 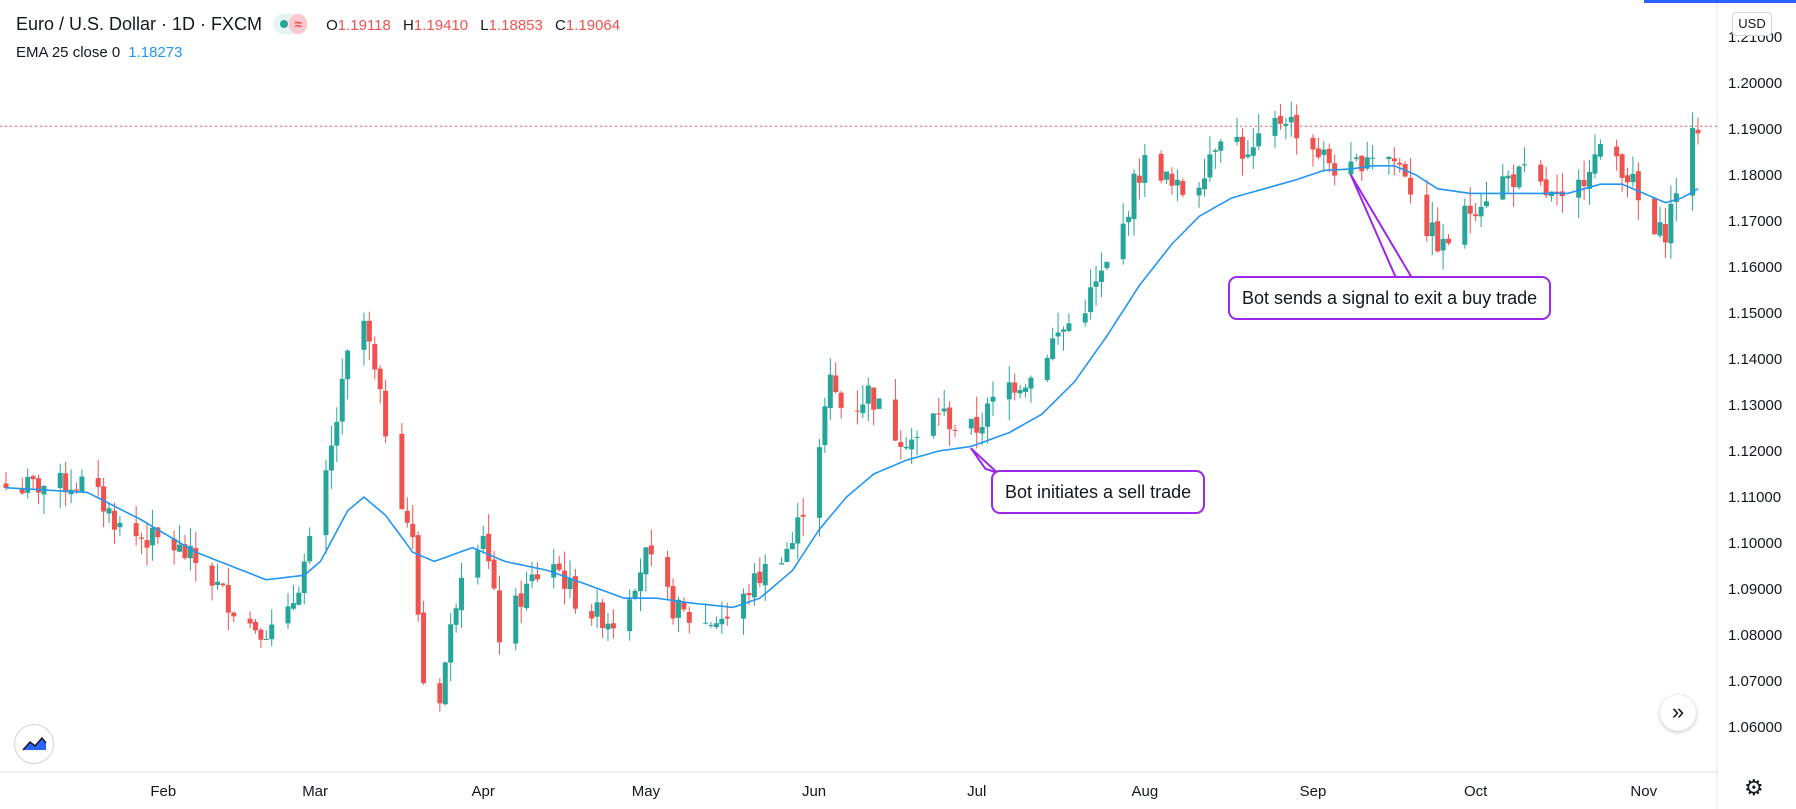 I want to click on time-tick-label: Oct, so click(x=1476, y=791).